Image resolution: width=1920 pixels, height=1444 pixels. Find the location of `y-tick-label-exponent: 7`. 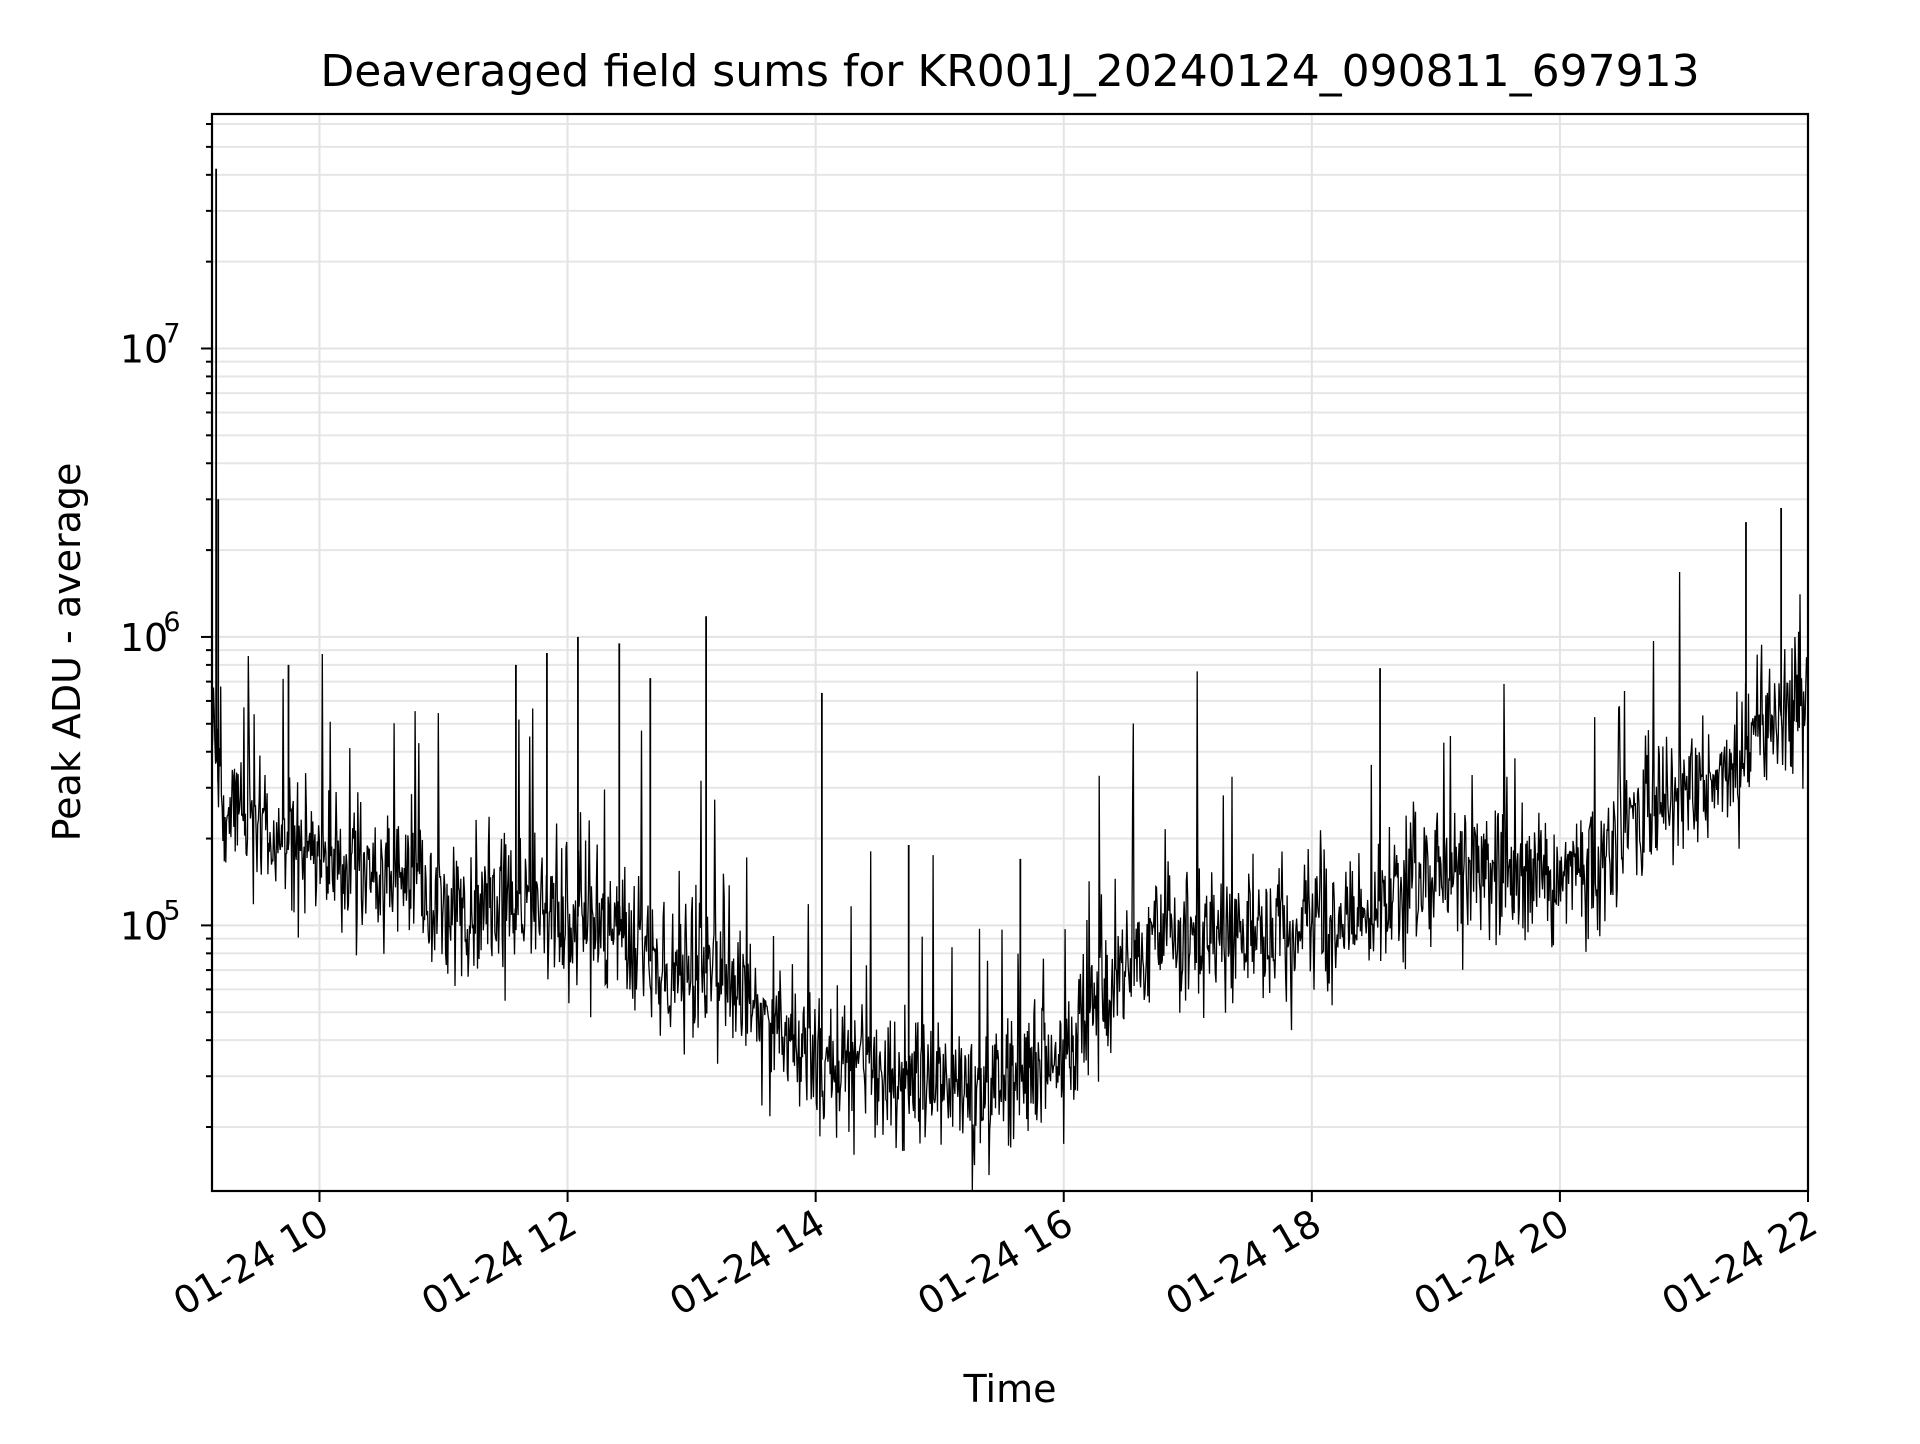

y-tick-label-exponent: 7 is located at coordinates (171, 333).